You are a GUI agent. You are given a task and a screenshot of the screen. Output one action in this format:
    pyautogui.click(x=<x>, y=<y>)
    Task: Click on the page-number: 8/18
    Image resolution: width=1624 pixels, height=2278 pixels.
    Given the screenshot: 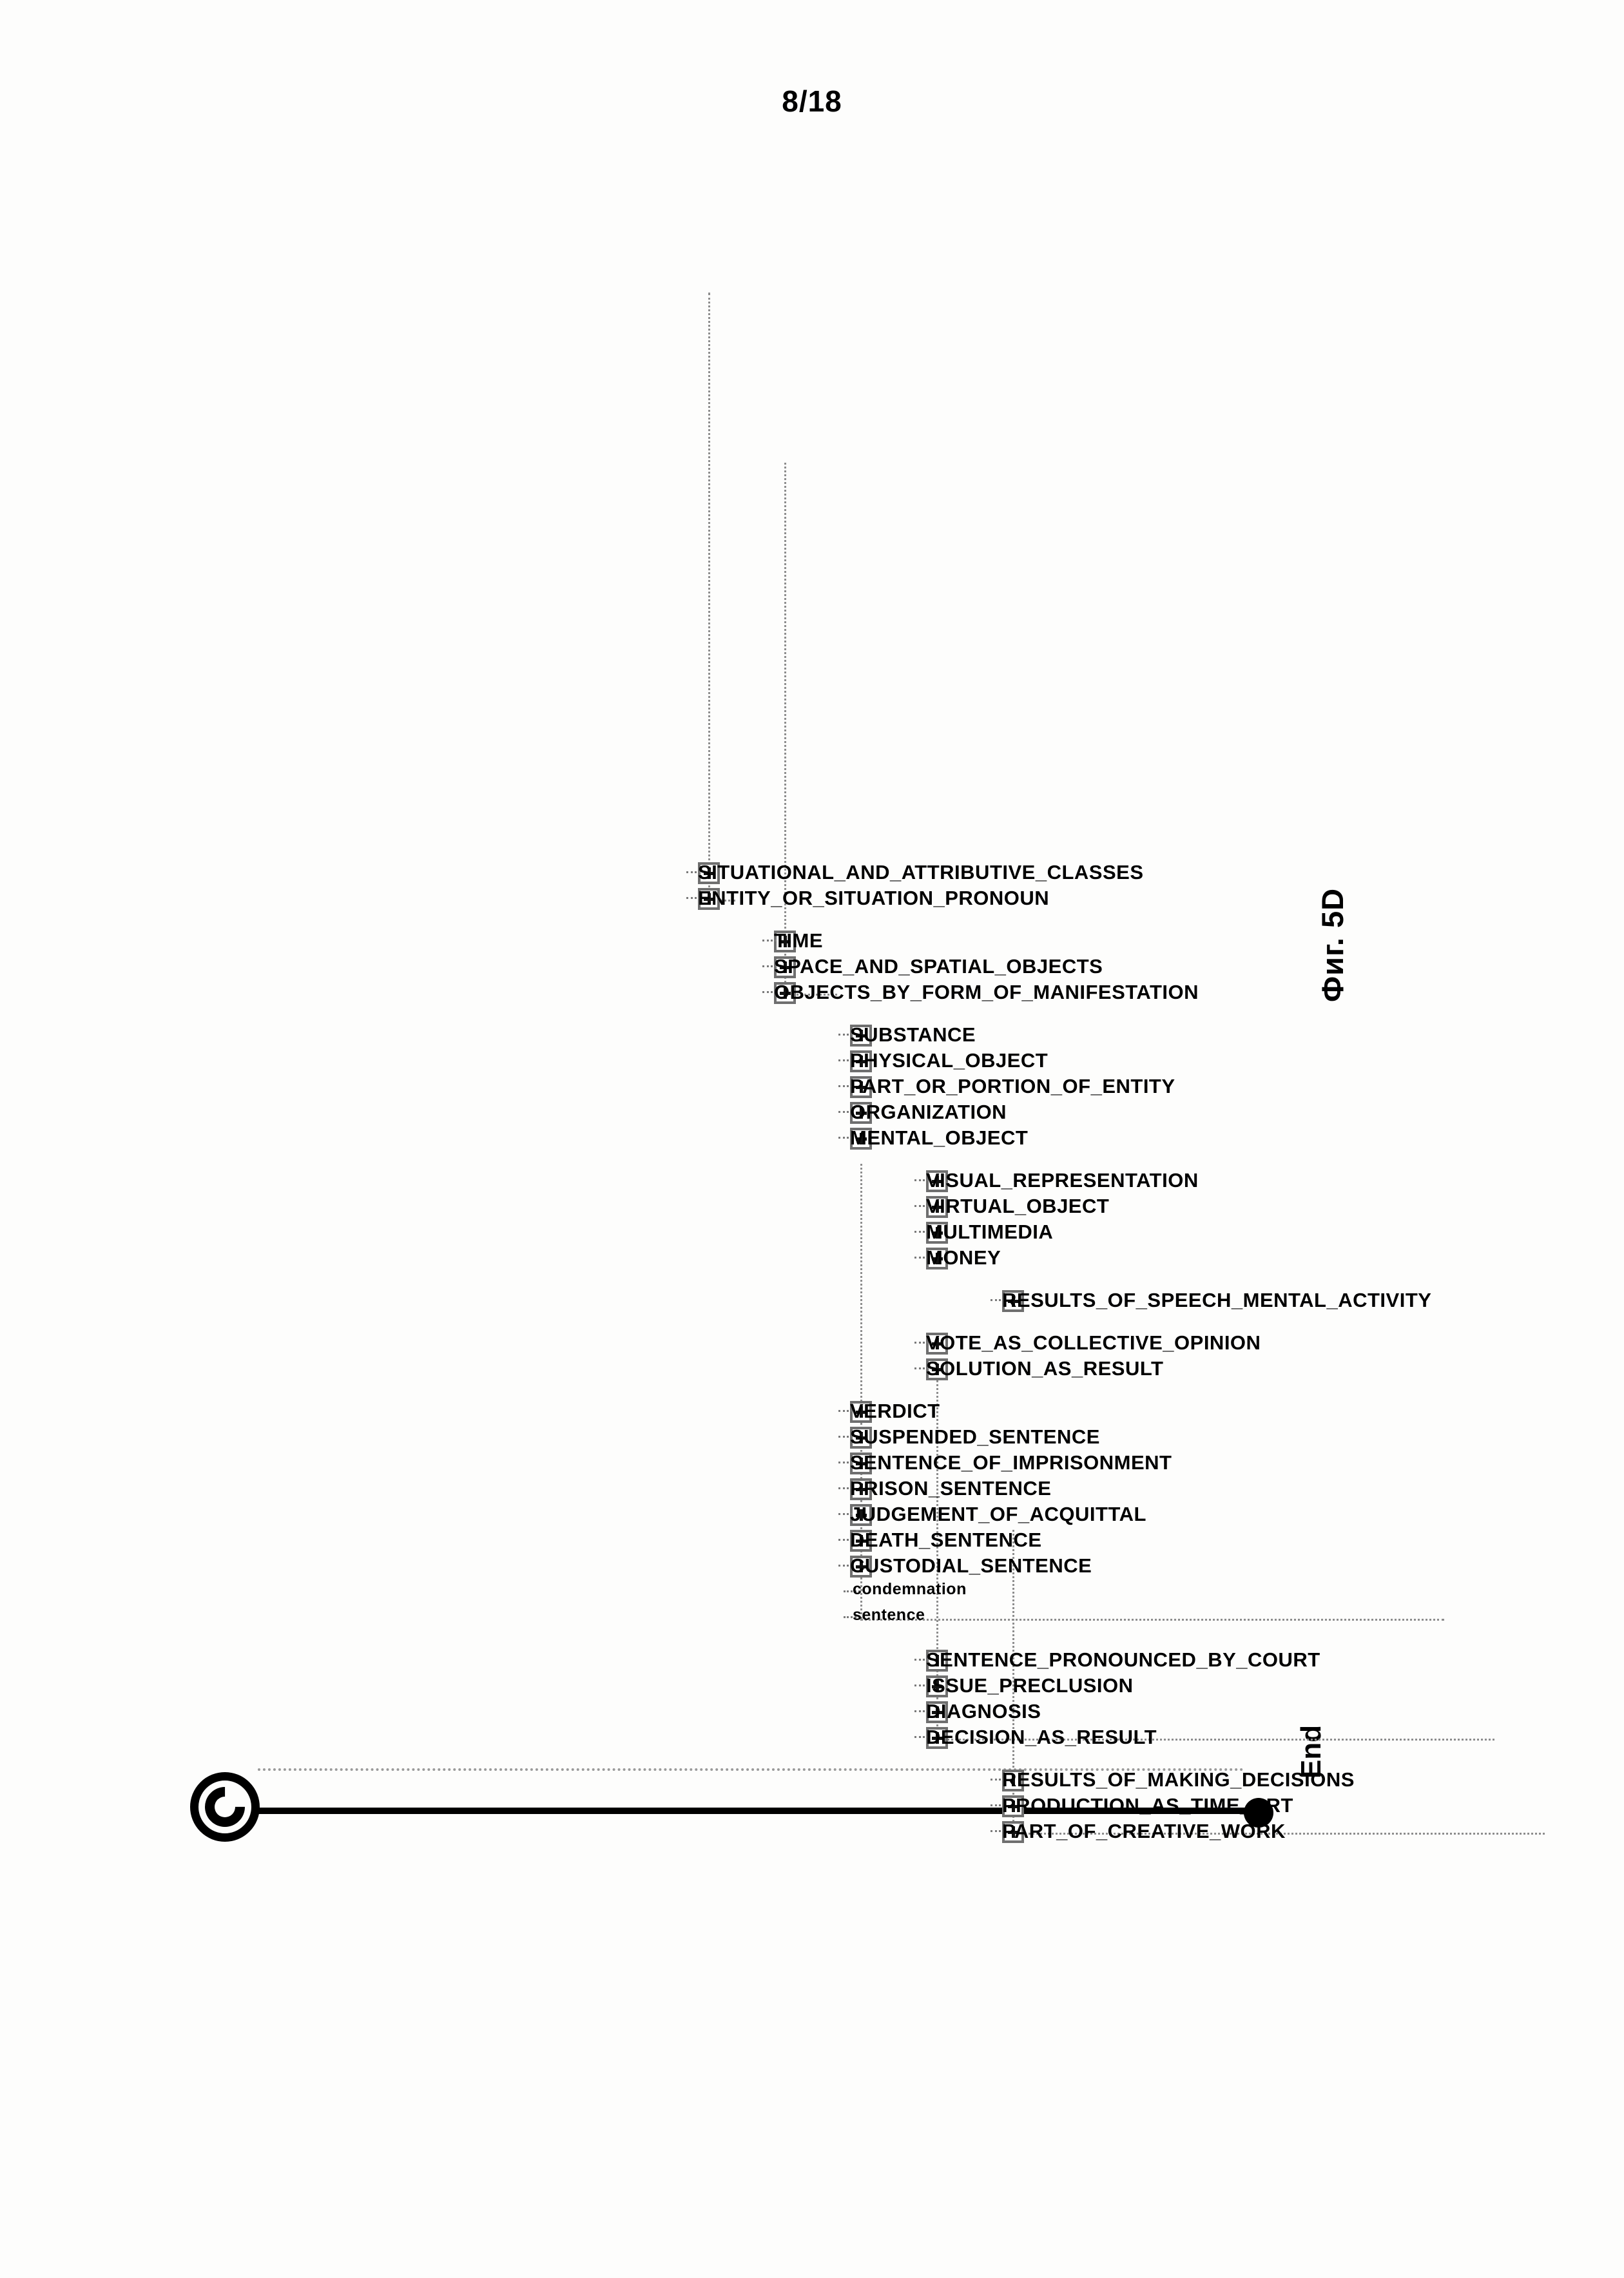 What is the action you would take?
    pyautogui.click(x=812, y=101)
    